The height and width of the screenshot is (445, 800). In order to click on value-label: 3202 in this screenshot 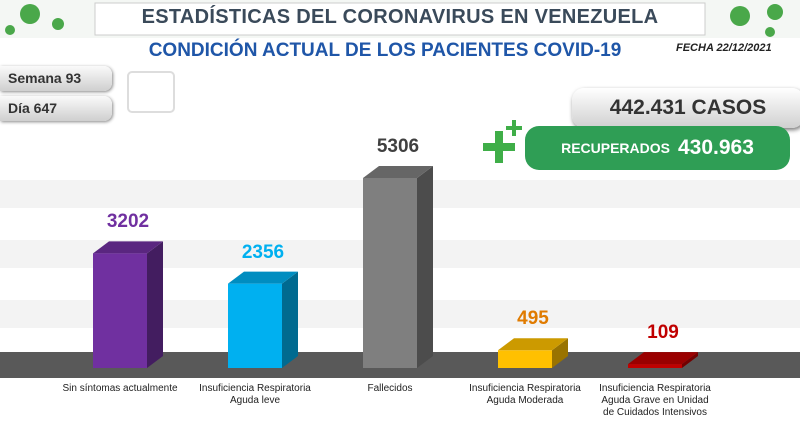, I will do `click(128, 222)`.